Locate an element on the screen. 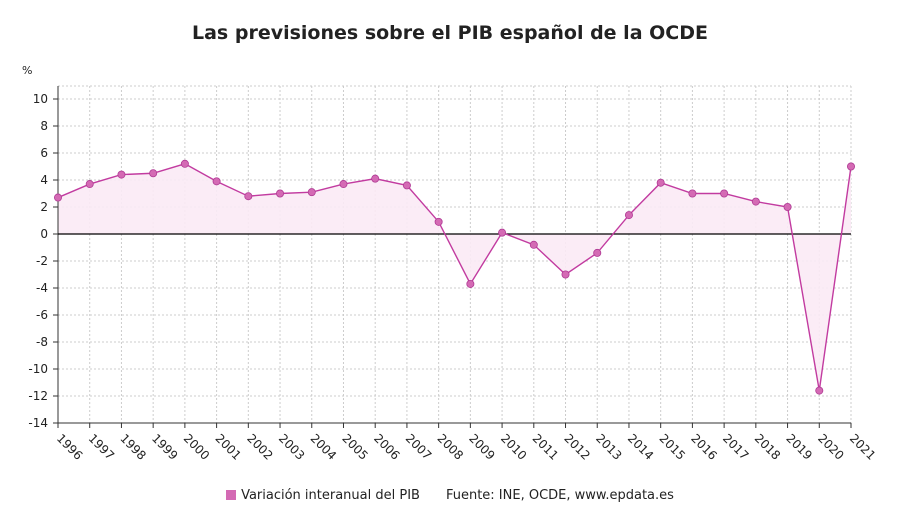  legend-swatch is located at coordinates (231, 495).